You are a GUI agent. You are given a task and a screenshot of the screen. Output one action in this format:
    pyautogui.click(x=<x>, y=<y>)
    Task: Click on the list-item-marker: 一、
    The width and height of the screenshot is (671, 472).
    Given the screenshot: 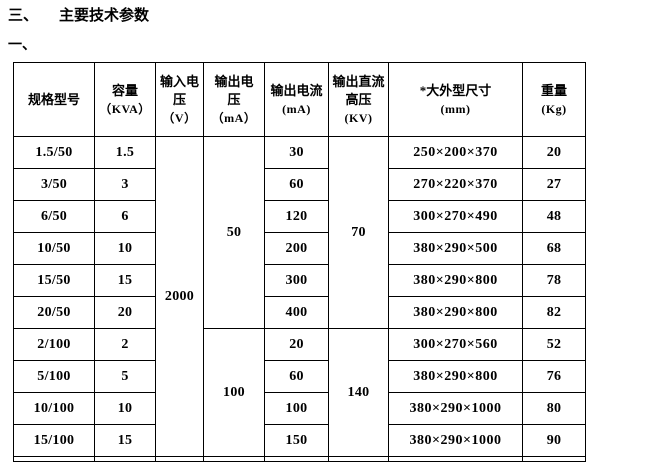 What is the action you would take?
    pyautogui.click(x=22, y=45)
    